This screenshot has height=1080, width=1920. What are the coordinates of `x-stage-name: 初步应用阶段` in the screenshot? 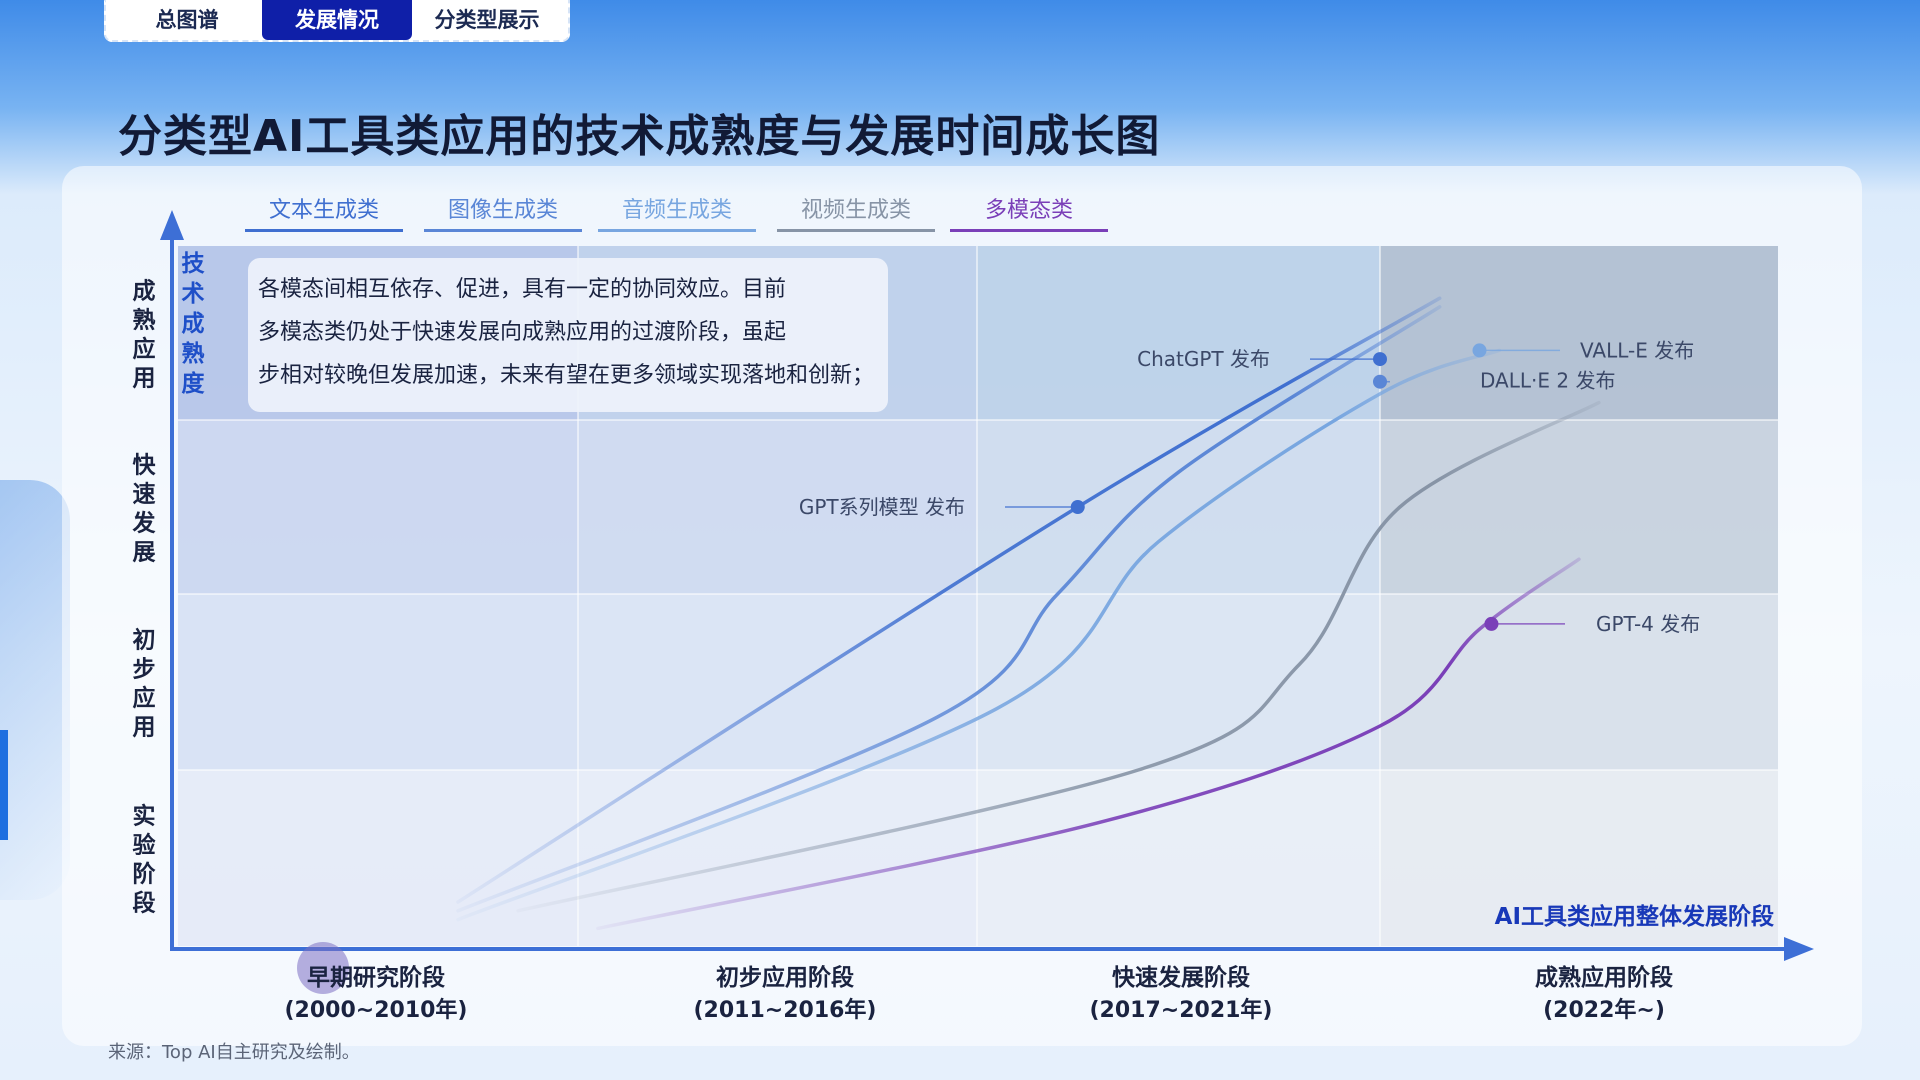 It's located at (785, 977).